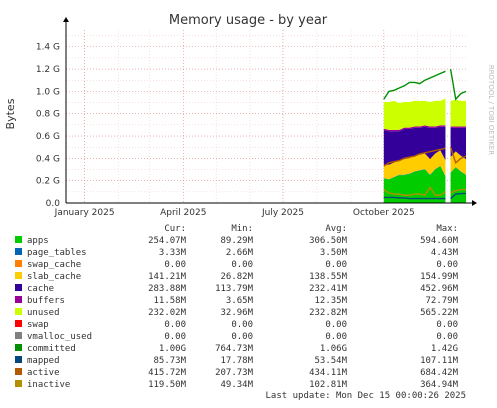 The height and width of the screenshot is (408, 497). I want to click on legend-name: slab_cache, so click(54, 277).